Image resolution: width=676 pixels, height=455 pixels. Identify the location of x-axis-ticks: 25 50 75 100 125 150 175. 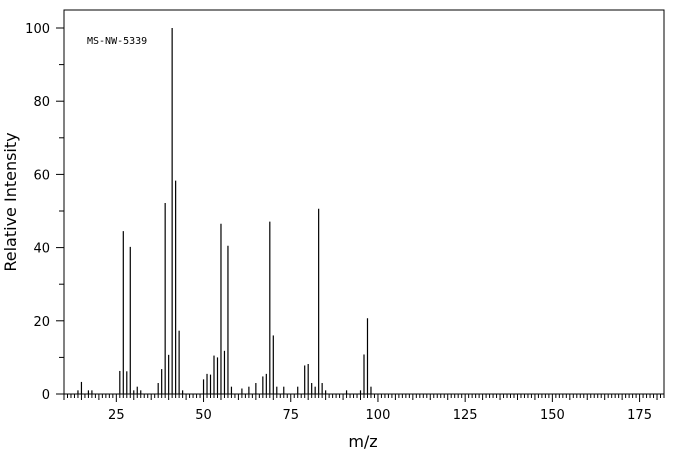
(380, 415).